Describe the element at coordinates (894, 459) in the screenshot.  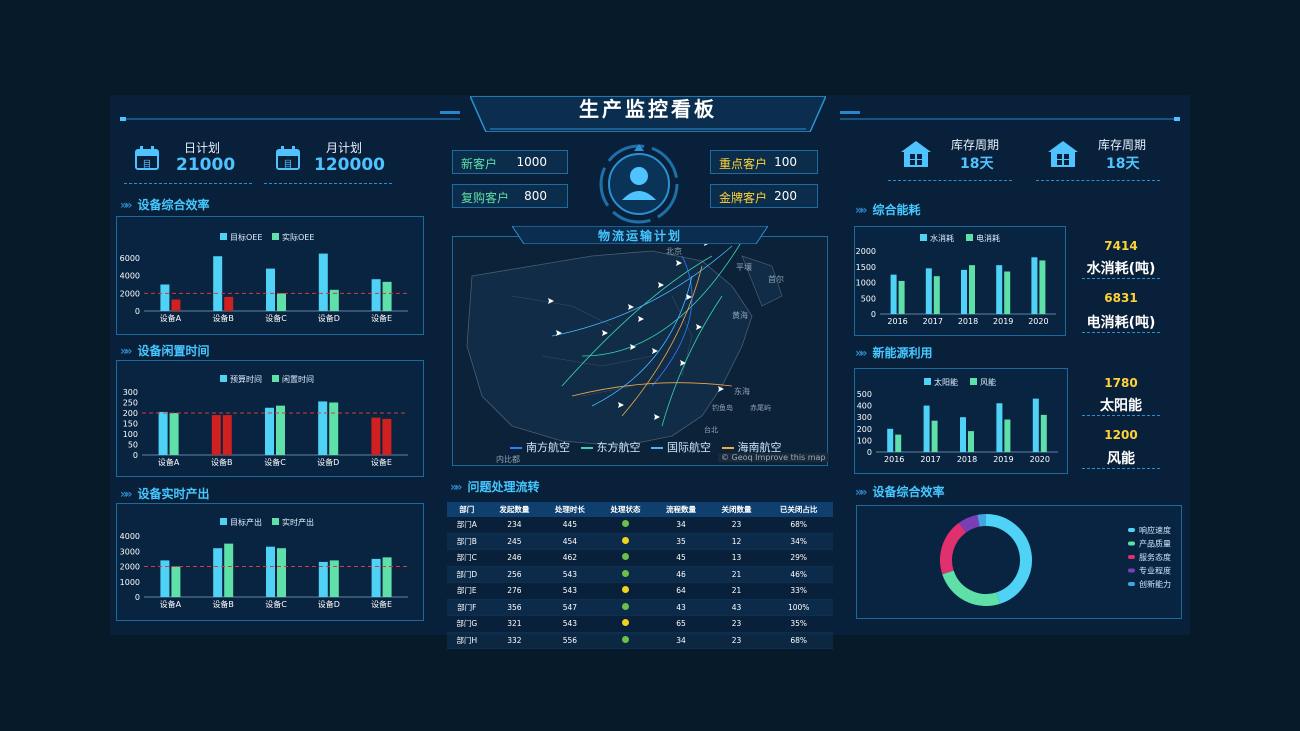
I see `x-tick-label: 2016` at that location.